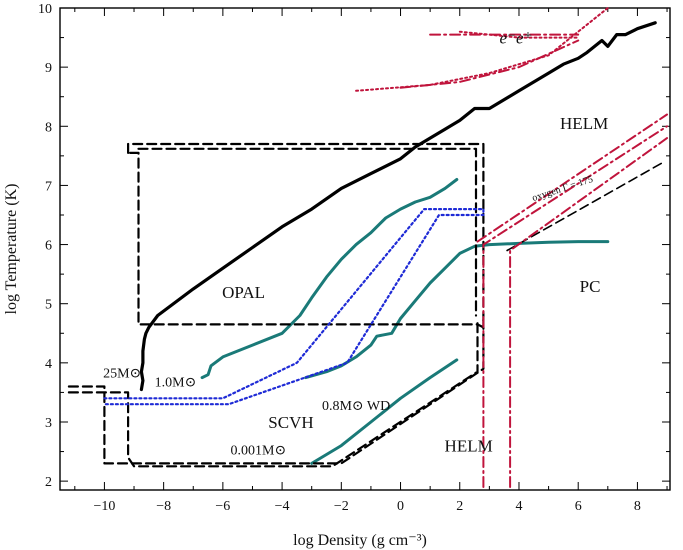  What do you see at coordinates (459, 506) in the screenshot?
I see `x-tick-label: 2` at bounding box center [459, 506].